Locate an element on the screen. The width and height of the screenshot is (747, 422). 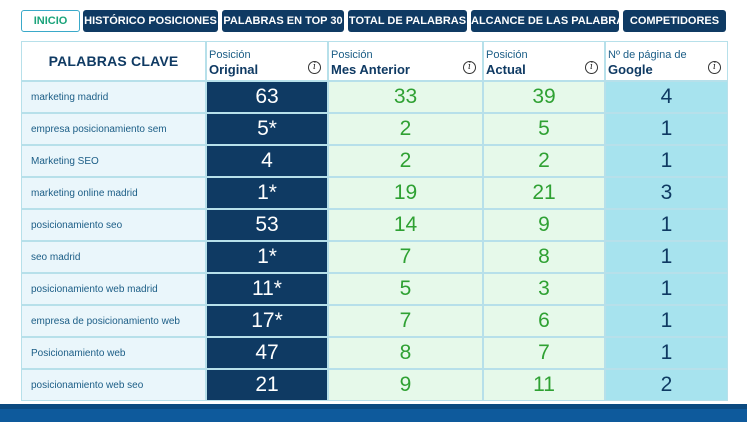
current-position-cell: 21 is located at coordinates (544, 193).